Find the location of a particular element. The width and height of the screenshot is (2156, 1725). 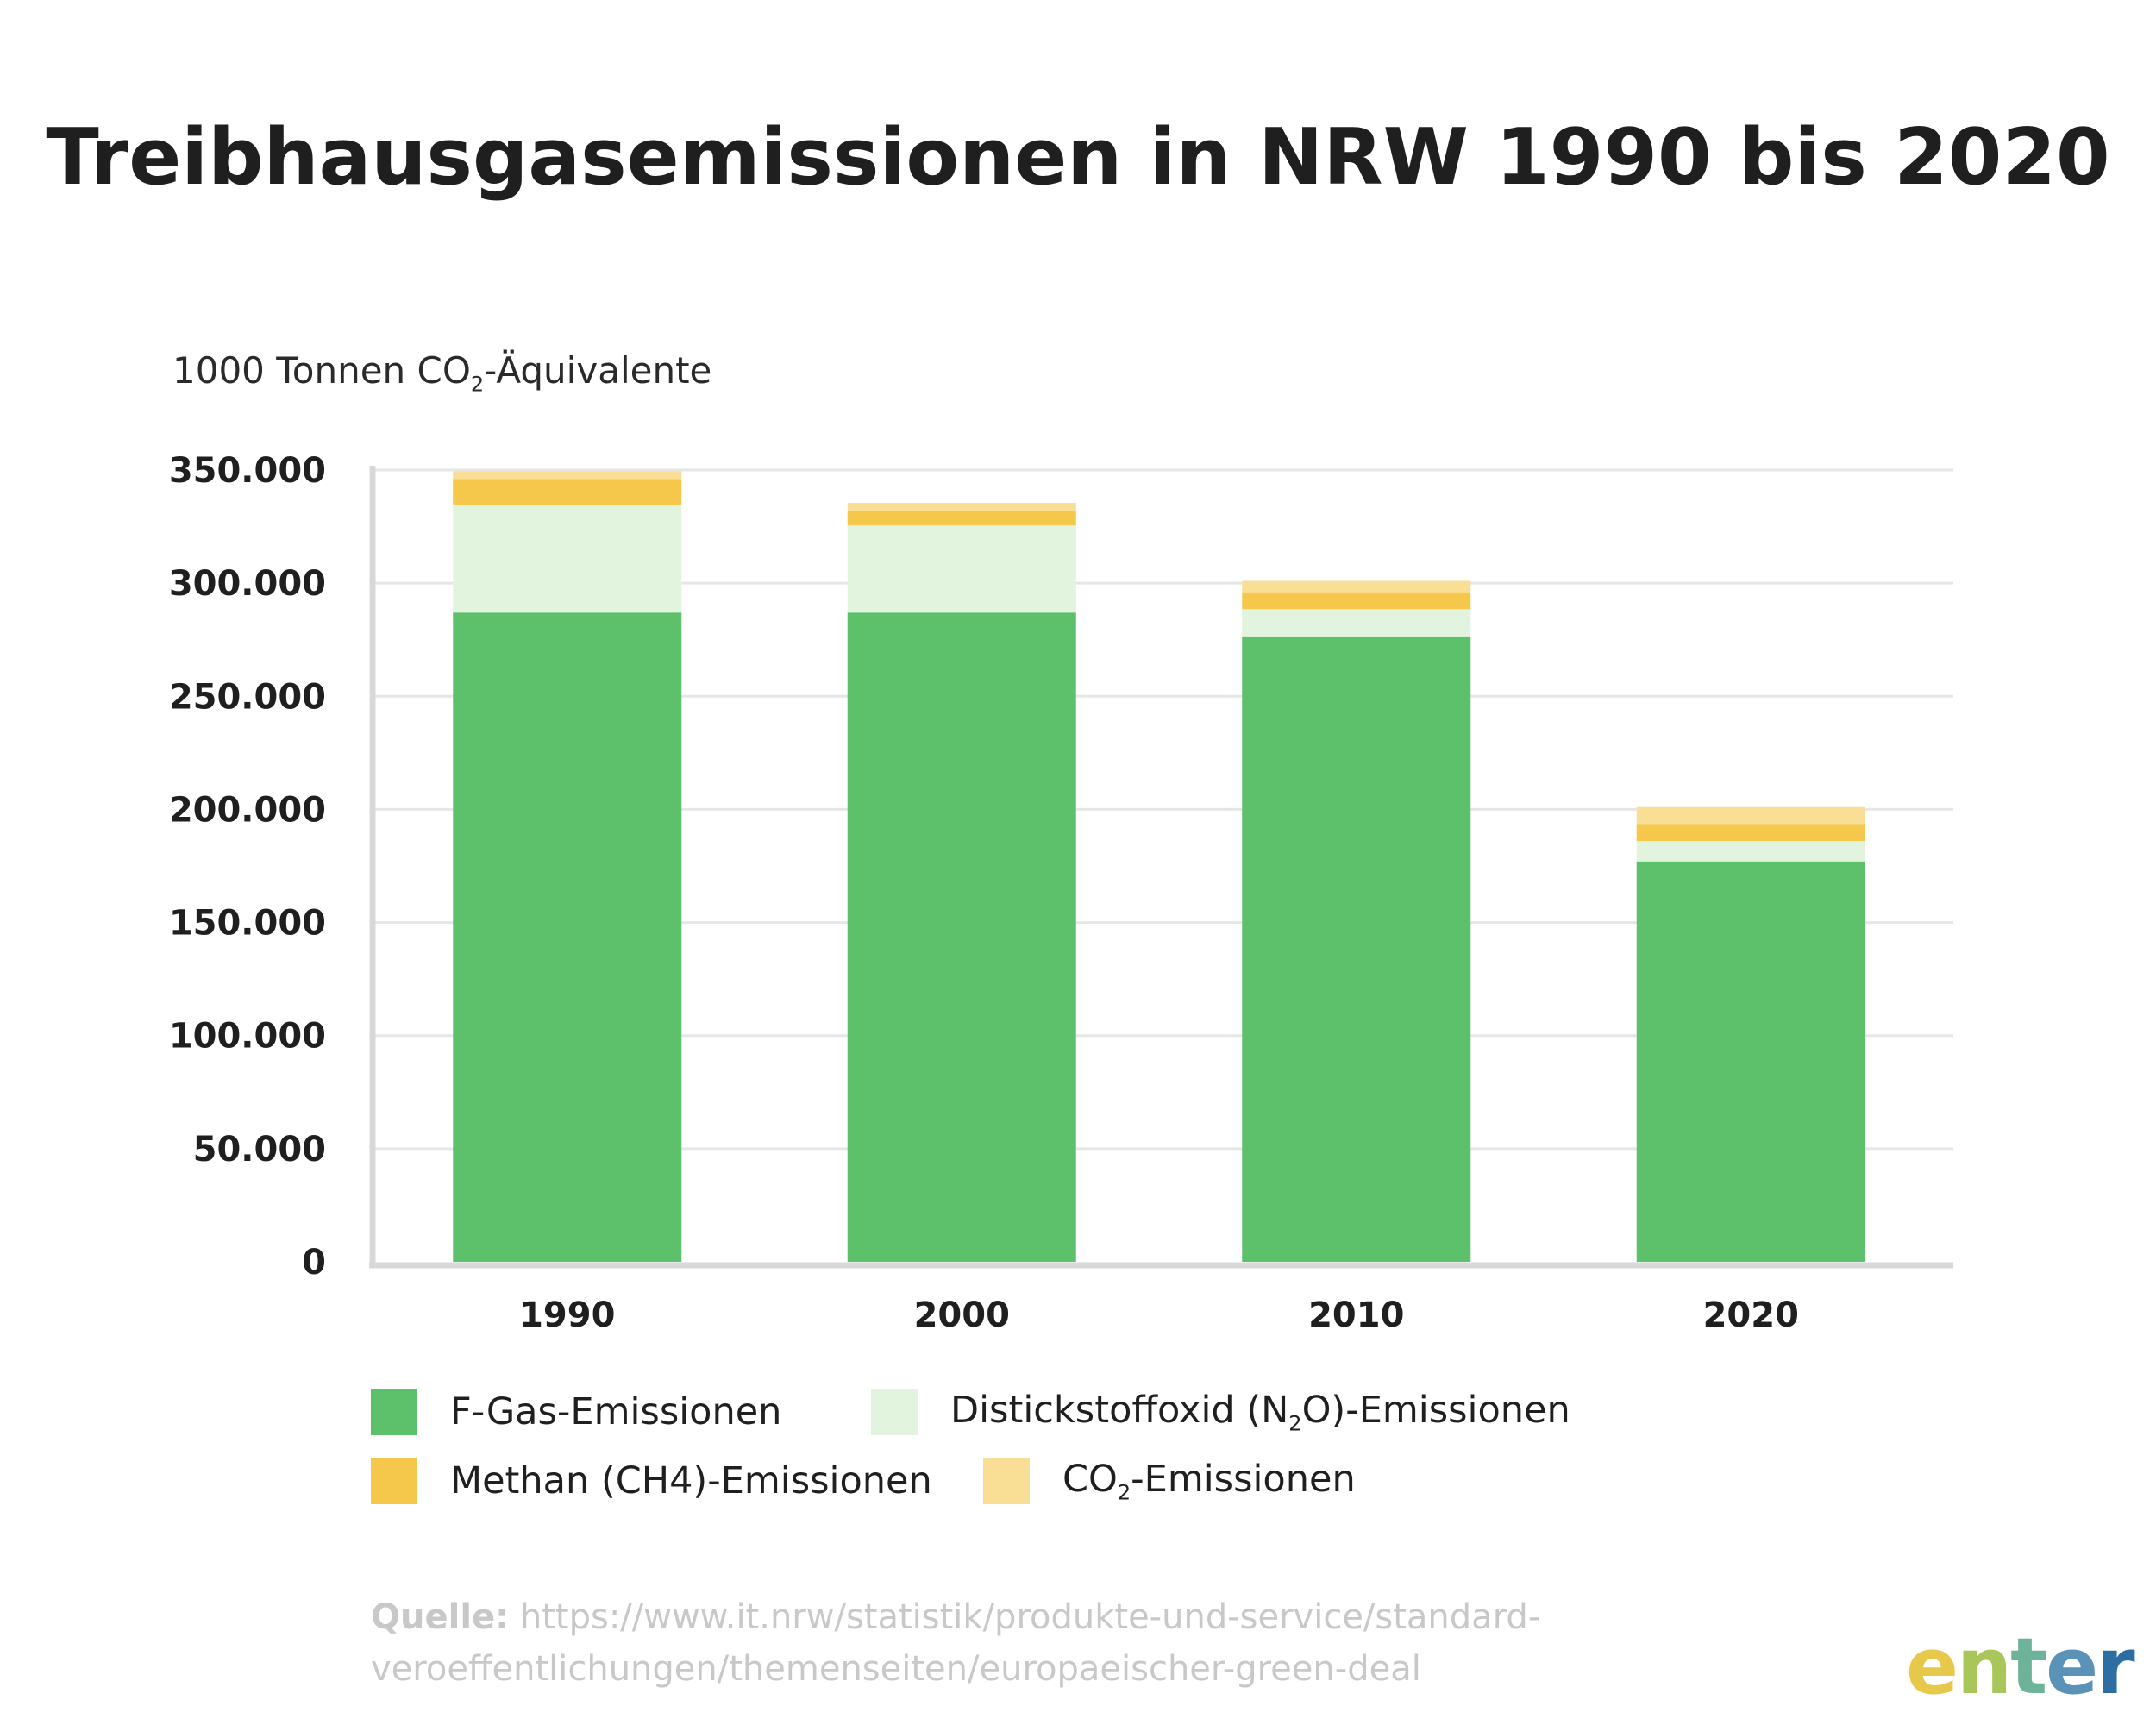

y-tick-label: 50.000 is located at coordinates (259, 1150).